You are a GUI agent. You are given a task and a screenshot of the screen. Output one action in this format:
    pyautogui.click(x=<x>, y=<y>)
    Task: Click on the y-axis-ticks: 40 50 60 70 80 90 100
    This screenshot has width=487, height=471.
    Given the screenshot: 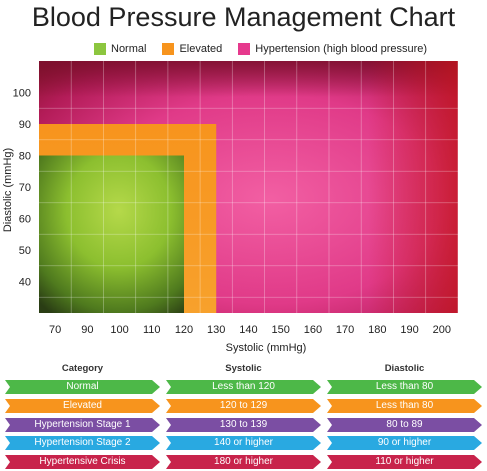 What is the action you would take?
    pyautogui.click(x=22, y=188)
    